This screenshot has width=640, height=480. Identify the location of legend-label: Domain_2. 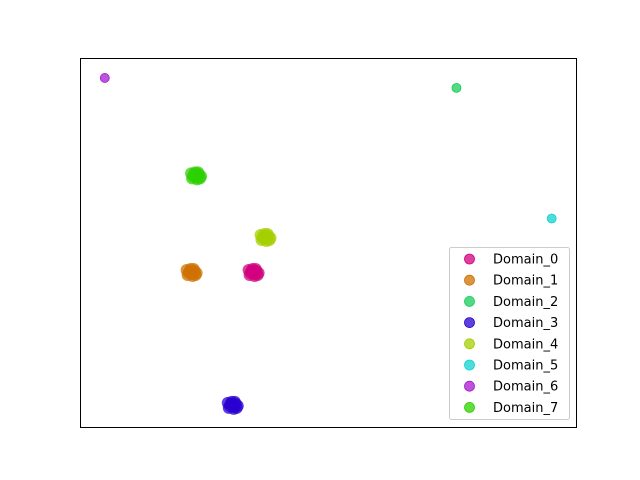
(525, 302).